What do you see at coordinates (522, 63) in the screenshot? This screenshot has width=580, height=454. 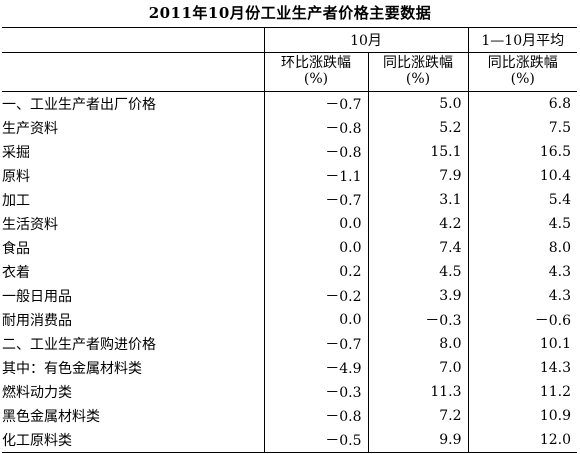 I see `header-col-avg-yoy-label: 同比涨跌幅` at bounding box center [522, 63].